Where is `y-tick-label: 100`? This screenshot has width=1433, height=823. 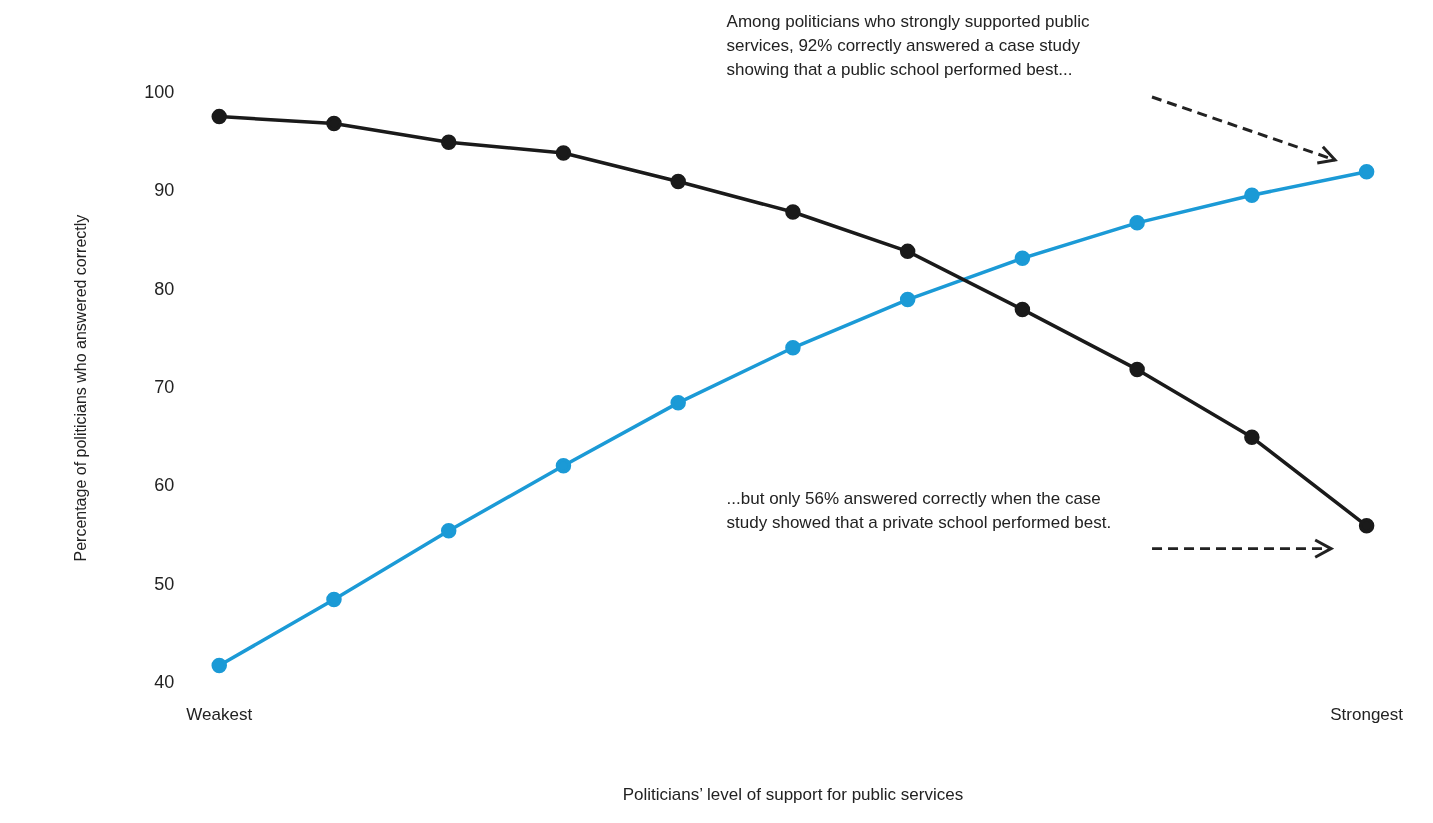 y-tick-label: 100 is located at coordinates (159, 91).